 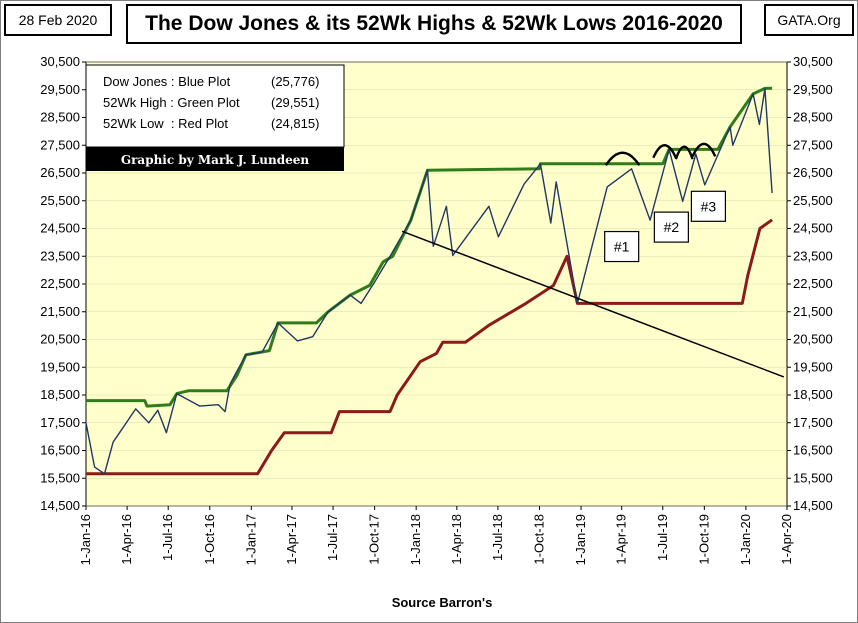 What do you see at coordinates (85, 539) in the screenshot?
I see `x-tick-label: 1-Jan-16` at bounding box center [85, 539].